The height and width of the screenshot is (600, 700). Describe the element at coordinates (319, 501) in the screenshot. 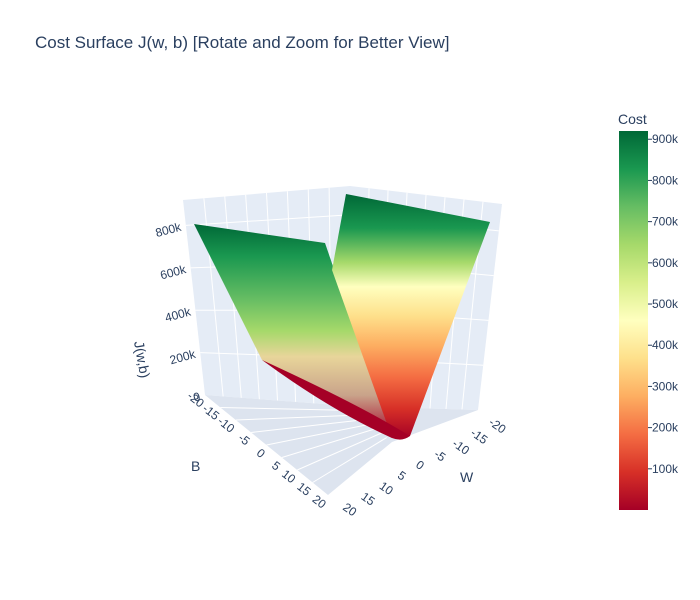

I see `b-tick-label: 20` at that location.